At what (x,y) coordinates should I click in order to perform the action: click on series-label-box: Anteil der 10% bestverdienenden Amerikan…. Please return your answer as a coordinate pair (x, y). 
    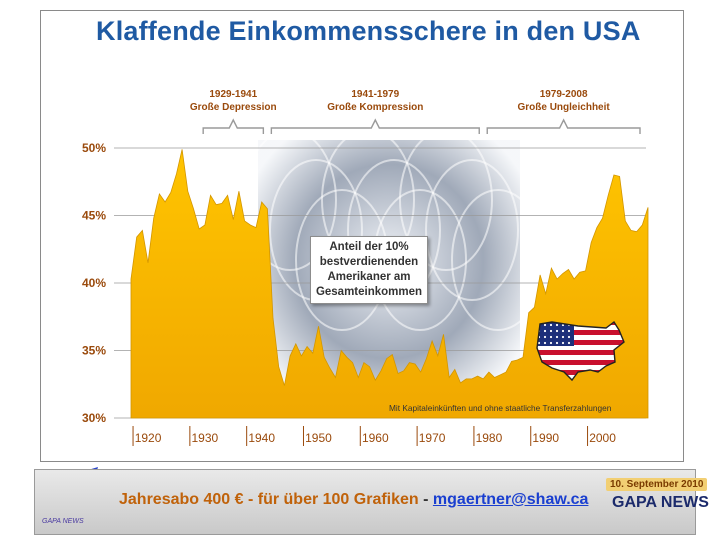
    Looking at the image, I should click on (369, 270).